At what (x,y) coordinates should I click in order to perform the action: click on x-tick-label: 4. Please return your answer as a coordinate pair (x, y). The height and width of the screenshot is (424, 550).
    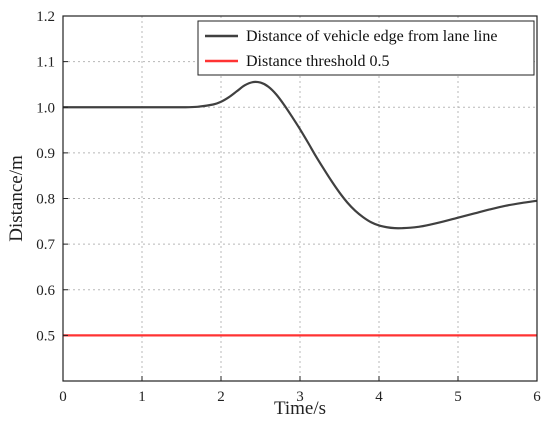
    Looking at the image, I should click on (379, 397).